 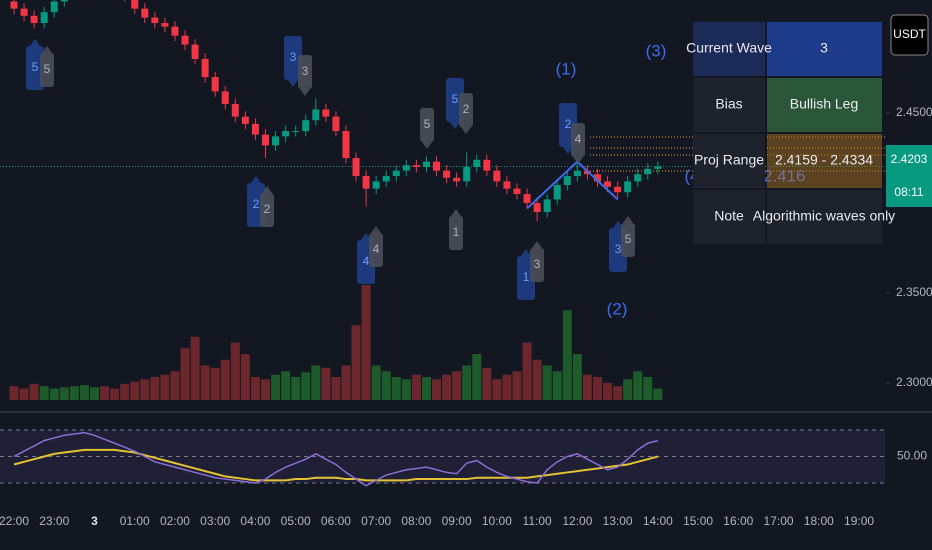 What do you see at coordinates (908, 192) in the screenshot?
I see `countdown-label: 08:11` at bounding box center [908, 192].